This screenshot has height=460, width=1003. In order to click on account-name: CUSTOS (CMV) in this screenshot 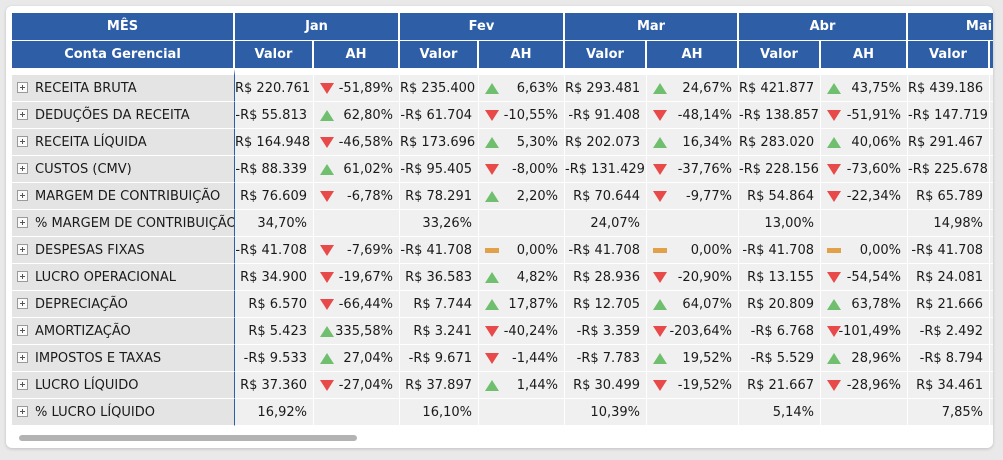, I will do `click(83, 169)`.